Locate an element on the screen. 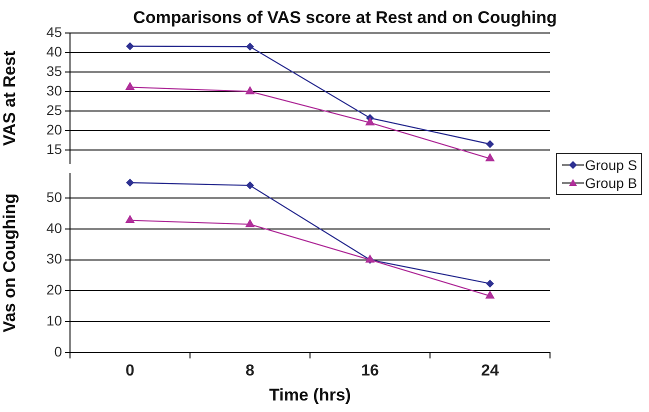  legend-label: Group B is located at coordinates (611, 183).